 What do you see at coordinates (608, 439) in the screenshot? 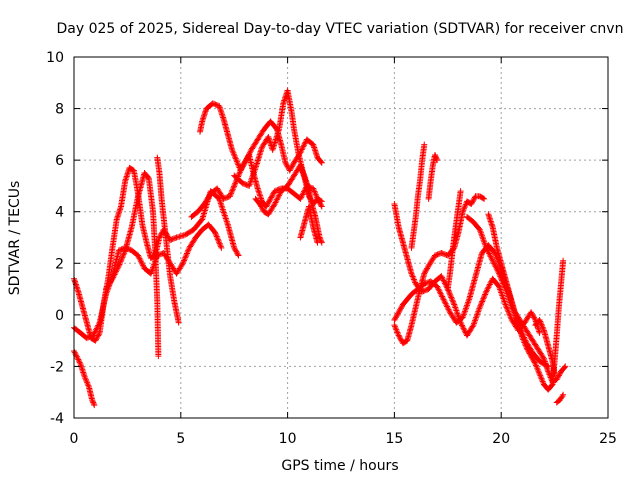
I see `x-tick-label: 25` at bounding box center [608, 439].